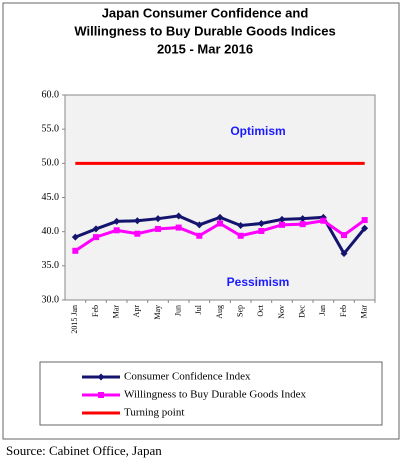  Describe the element at coordinates (154, 413) in the screenshot. I see `legend-label: Turning point` at that location.